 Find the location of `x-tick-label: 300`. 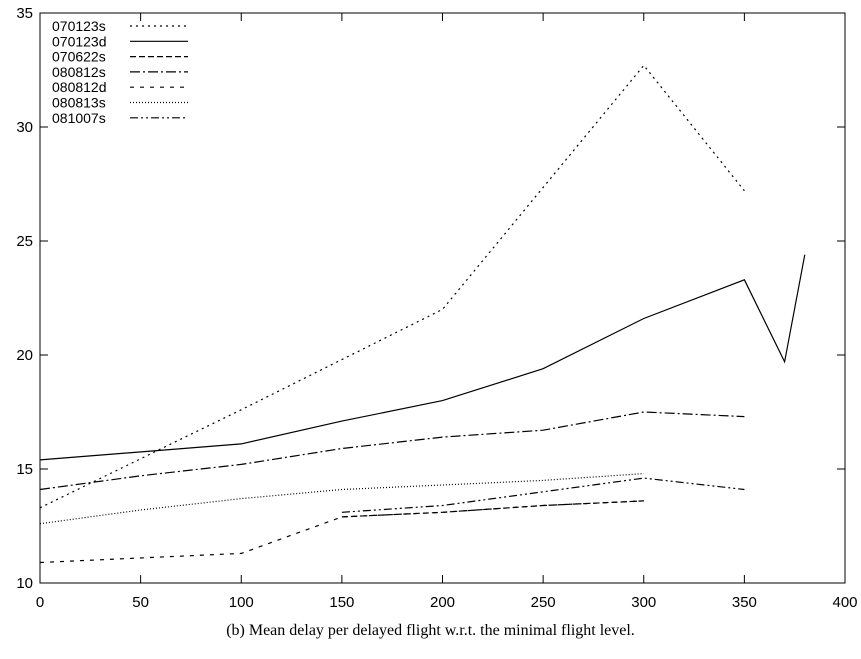

x-tick-label: 300 is located at coordinates (643, 602).